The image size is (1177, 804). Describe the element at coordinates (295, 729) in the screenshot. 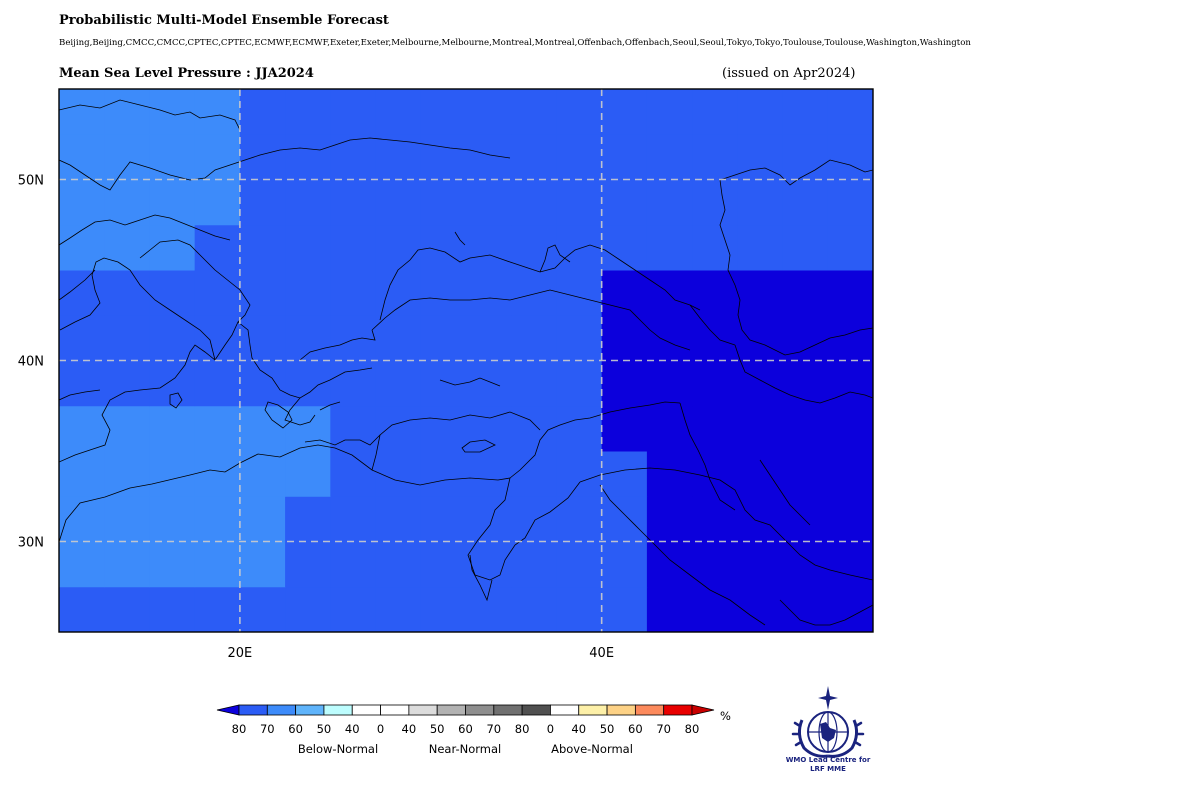

I see `colorbar-tick-label: 60` at that location.